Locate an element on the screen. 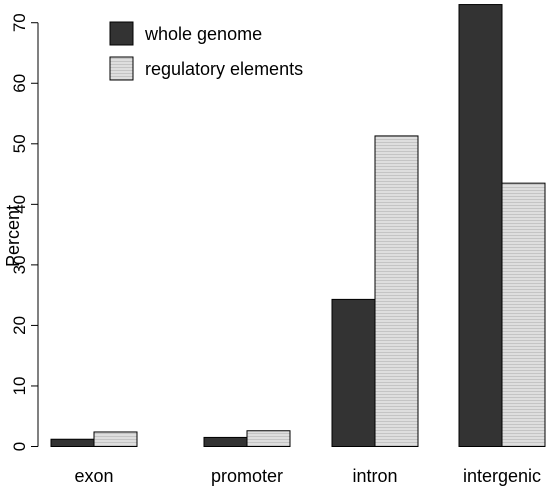 The image size is (550, 491). bar-exon-regulatory-elements is located at coordinates (115, 439).